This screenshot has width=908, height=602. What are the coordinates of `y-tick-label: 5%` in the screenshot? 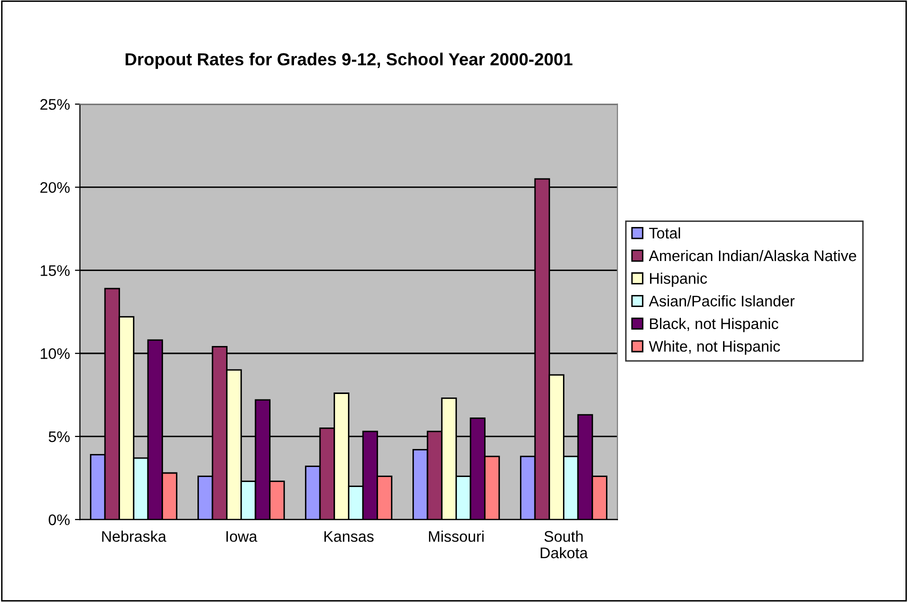 It's located at (59, 436).